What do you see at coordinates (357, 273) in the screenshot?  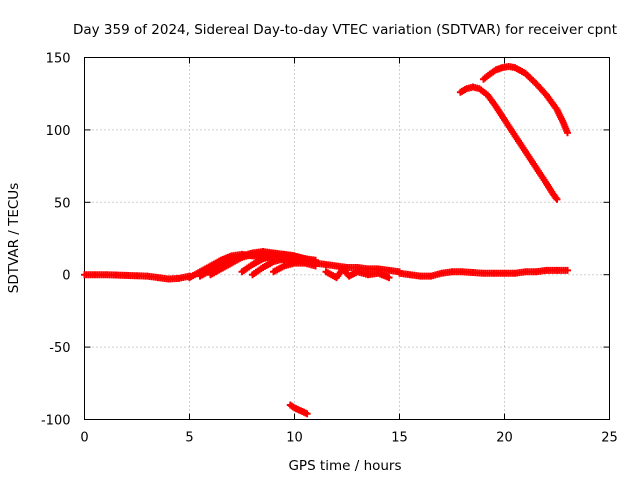 I see `series-midday-dip` at bounding box center [357, 273].